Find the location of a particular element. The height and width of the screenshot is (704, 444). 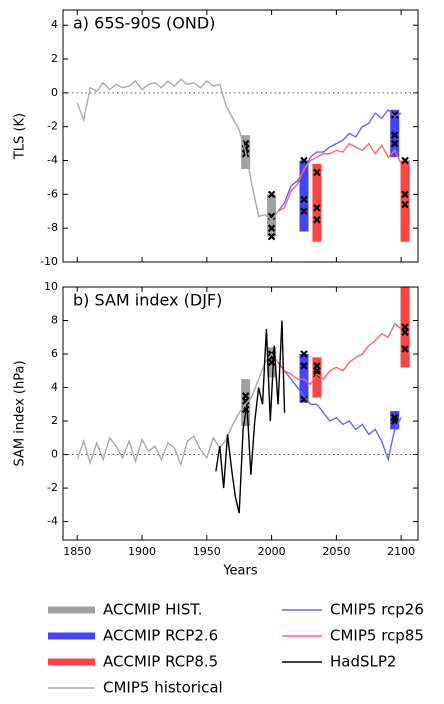

y-axis-label: TLS (K) is located at coordinates (20, 136).